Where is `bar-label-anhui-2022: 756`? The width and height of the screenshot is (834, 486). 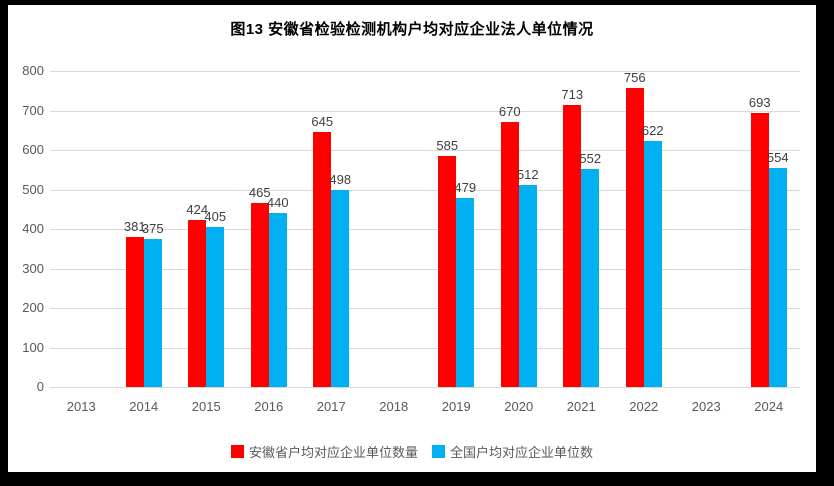 bar-label-anhui-2022: 756 is located at coordinates (634, 78).